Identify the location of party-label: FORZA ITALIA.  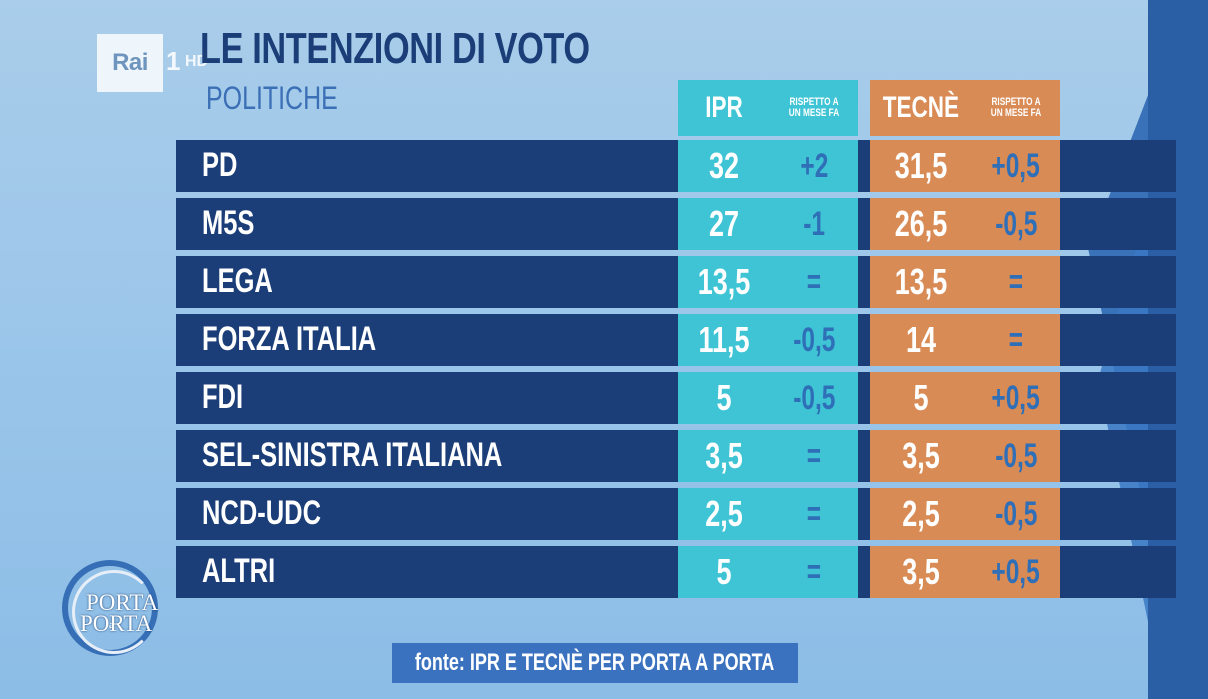
(289, 339).